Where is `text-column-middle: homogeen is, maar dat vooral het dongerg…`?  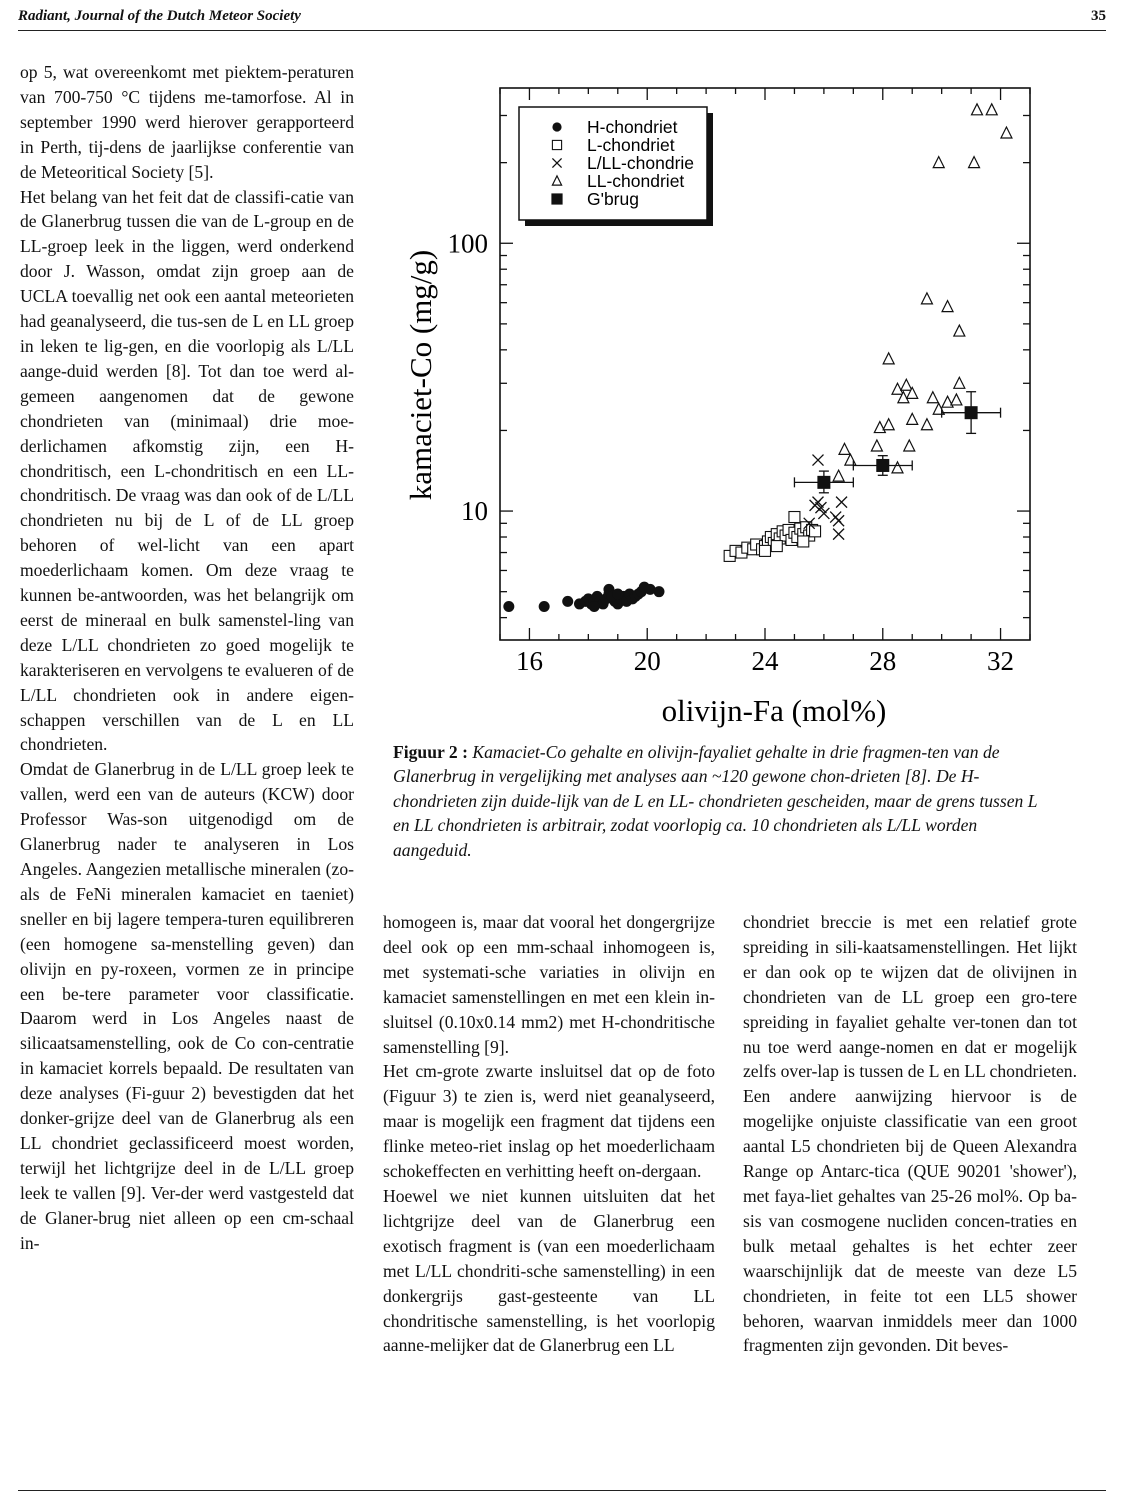
text-column-middle: homogeen is, maar dat vooral het dongerg… is located at coordinates (549, 1134).